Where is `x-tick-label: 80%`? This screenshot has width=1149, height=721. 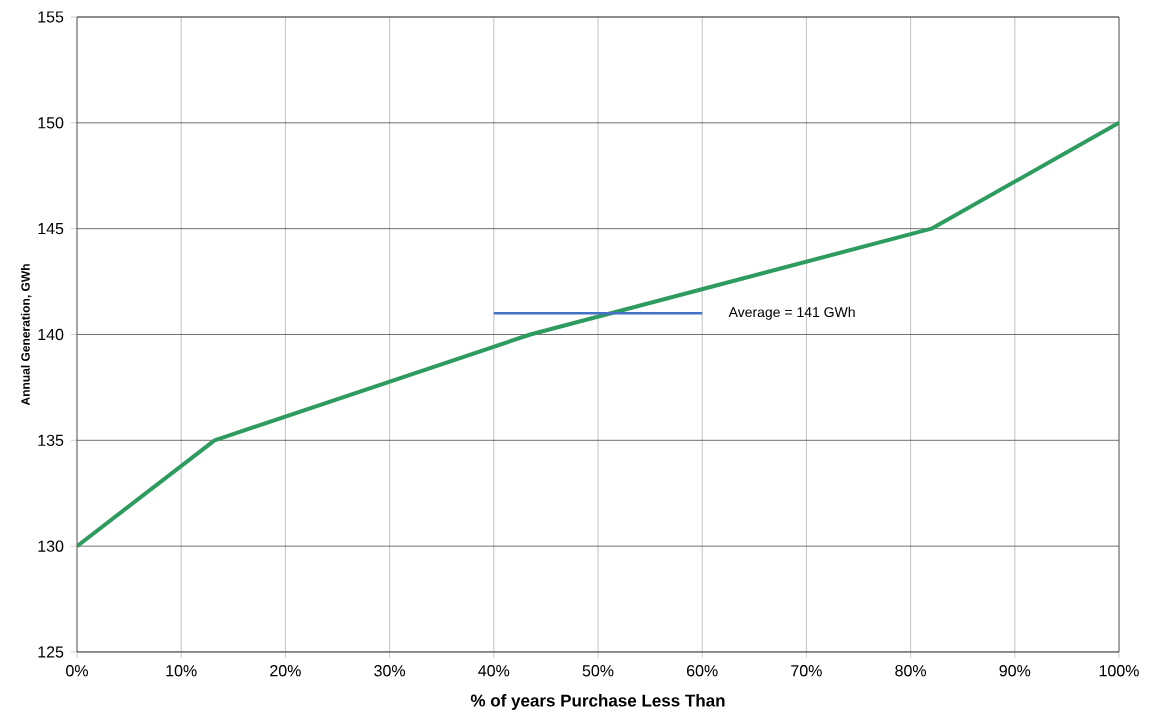
x-tick-label: 80% is located at coordinates (911, 671).